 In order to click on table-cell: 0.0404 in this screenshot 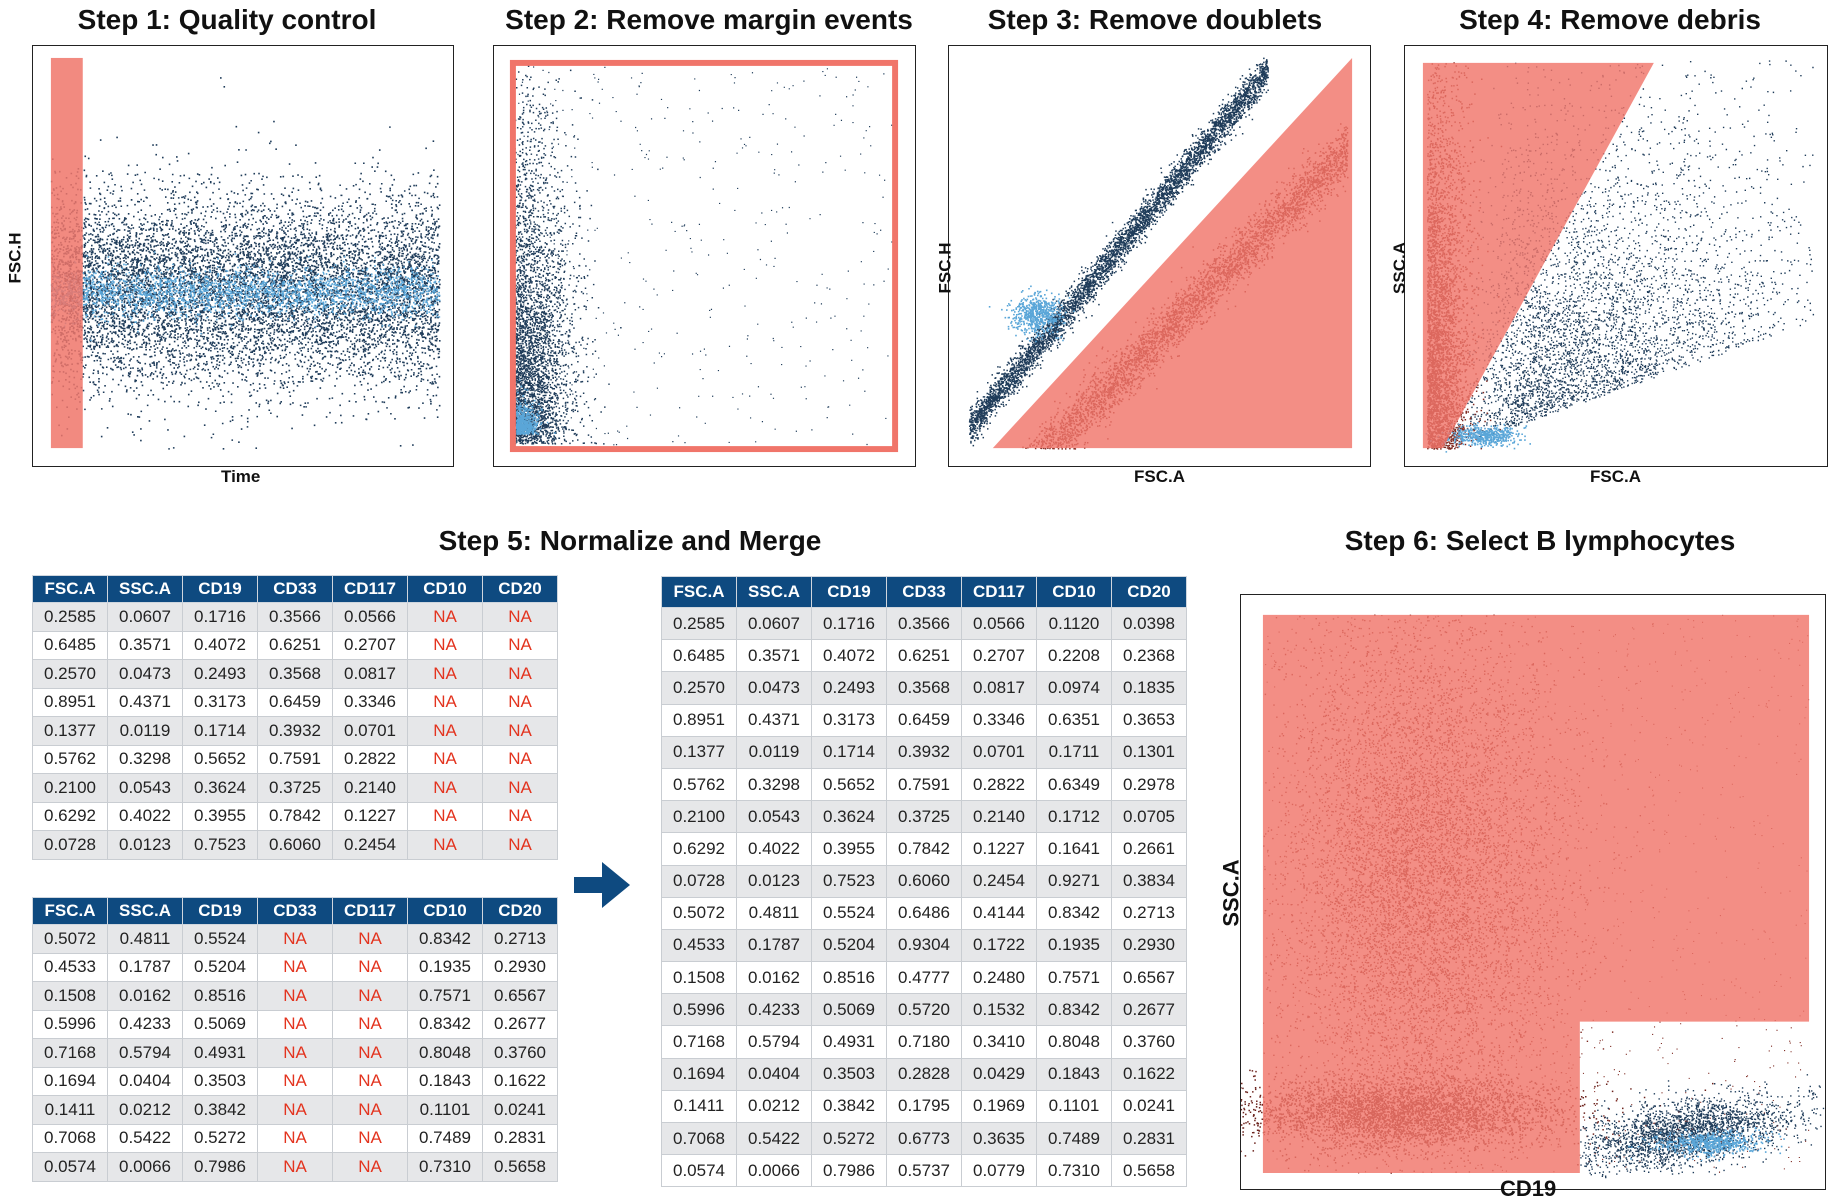, I will do `click(774, 1074)`.